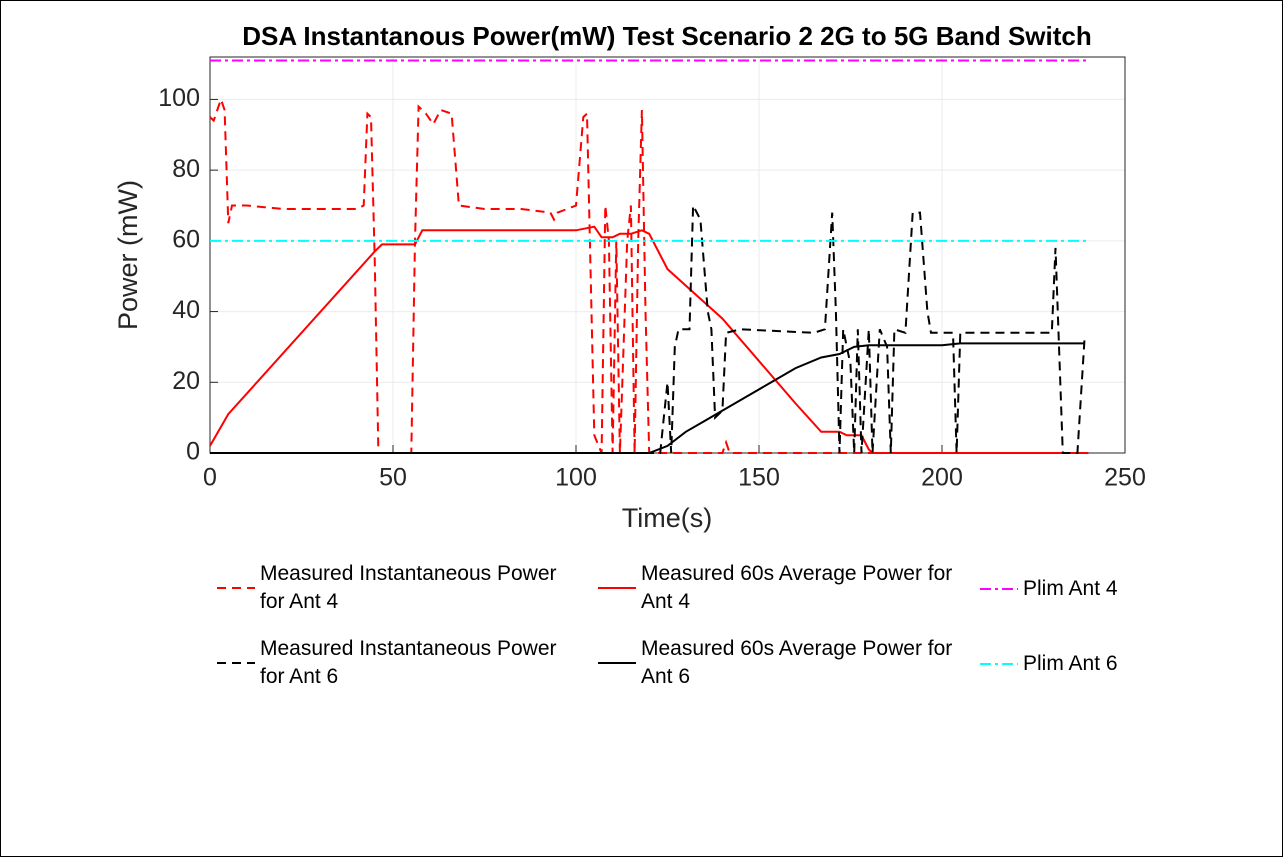 The width and height of the screenshot is (1283, 857). What do you see at coordinates (186, 239) in the screenshot?
I see `y-tick-label: 60` at bounding box center [186, 239].